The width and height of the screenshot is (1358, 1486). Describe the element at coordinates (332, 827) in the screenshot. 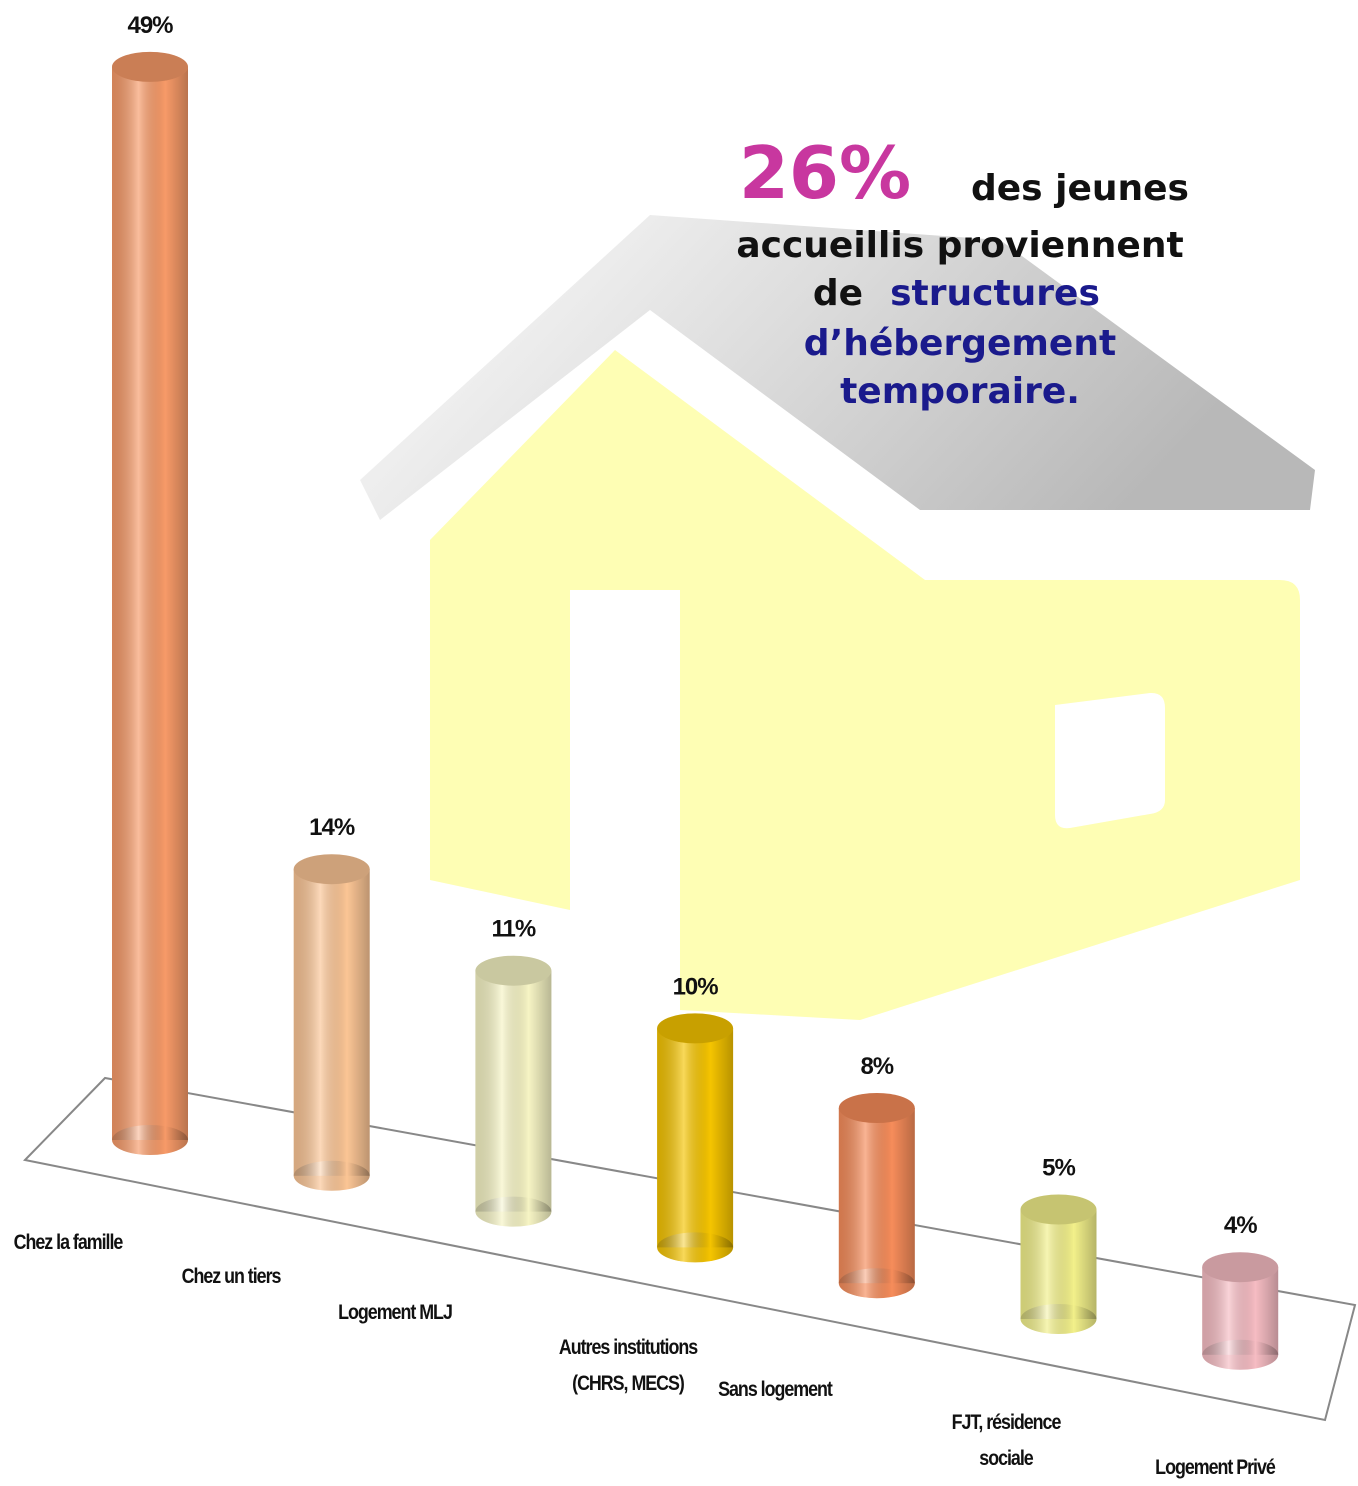

I see `value-label: 14%` at that location.